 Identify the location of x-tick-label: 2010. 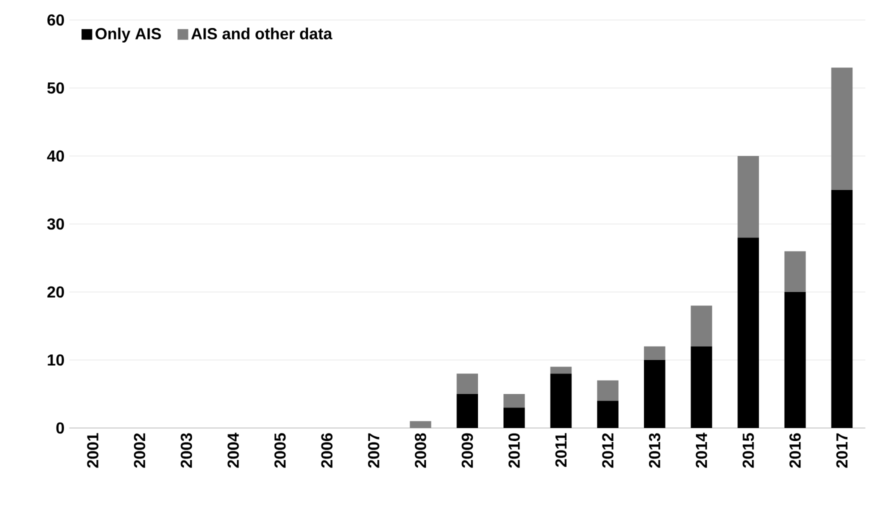
(514, 450).